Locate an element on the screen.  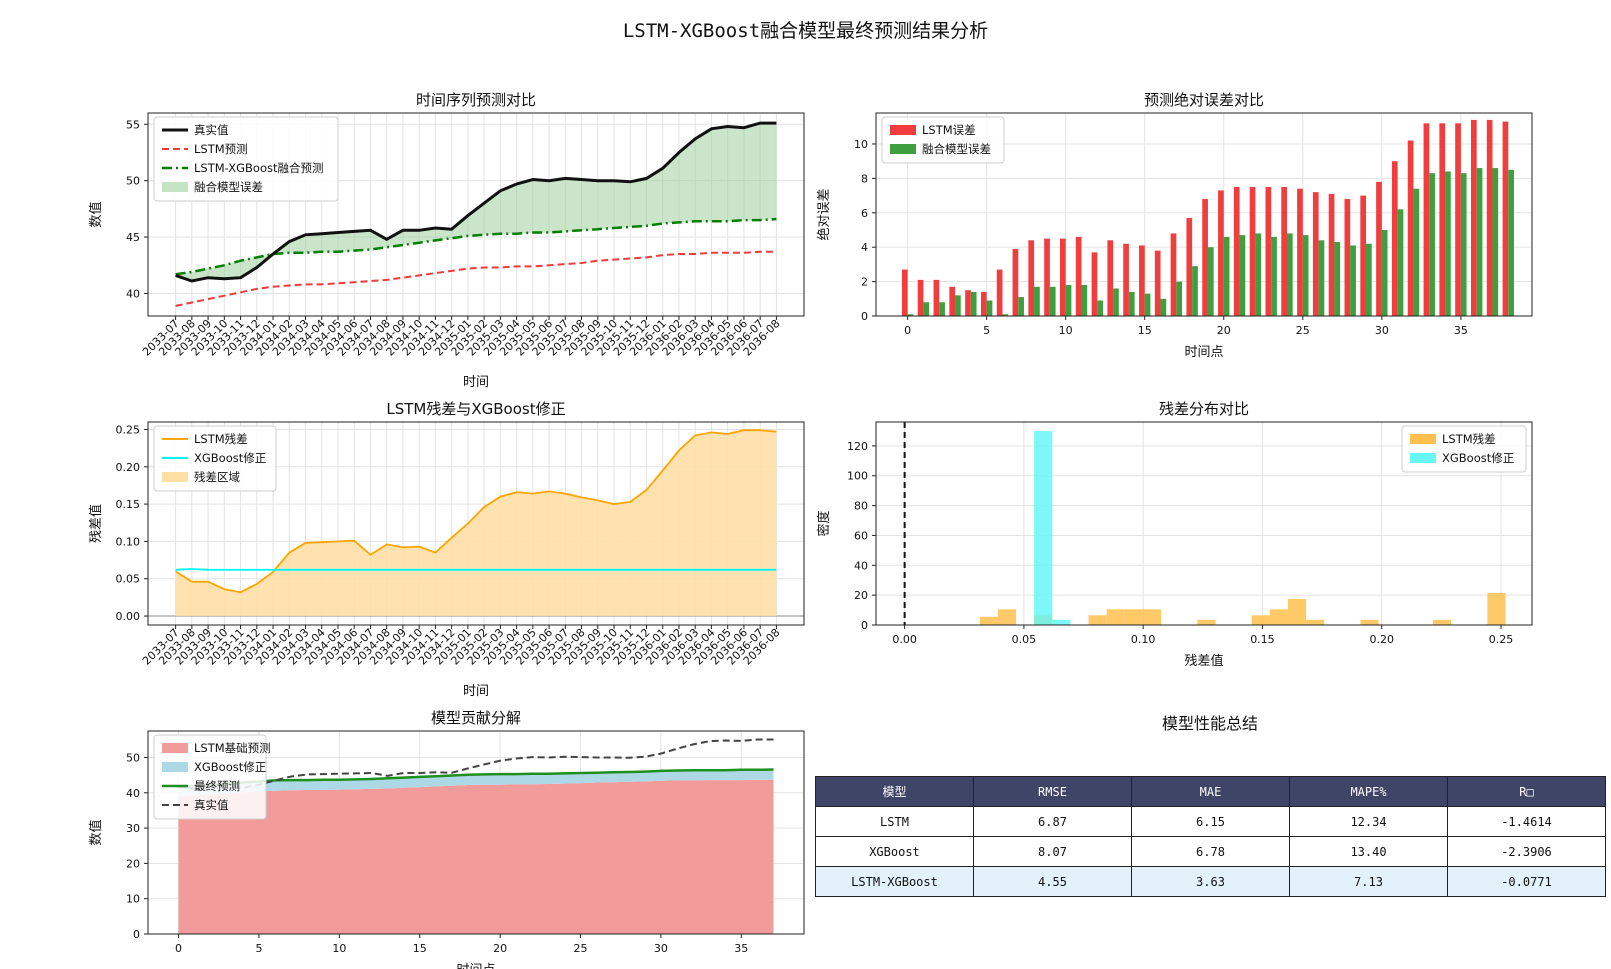
y-tick-label: 40 is located at coordinates (133, 793).